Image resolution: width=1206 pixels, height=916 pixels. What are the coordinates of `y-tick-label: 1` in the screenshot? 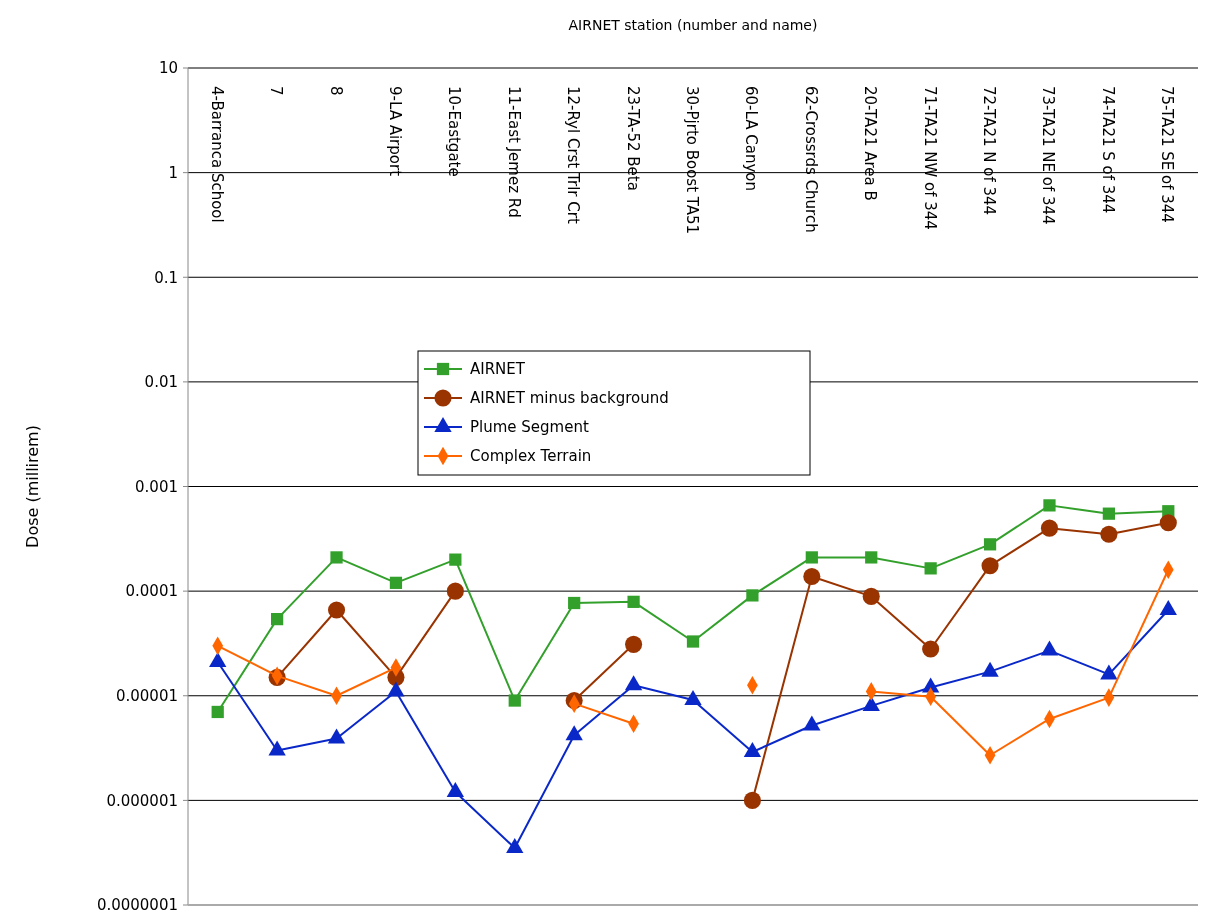 It's located at (173, 172).